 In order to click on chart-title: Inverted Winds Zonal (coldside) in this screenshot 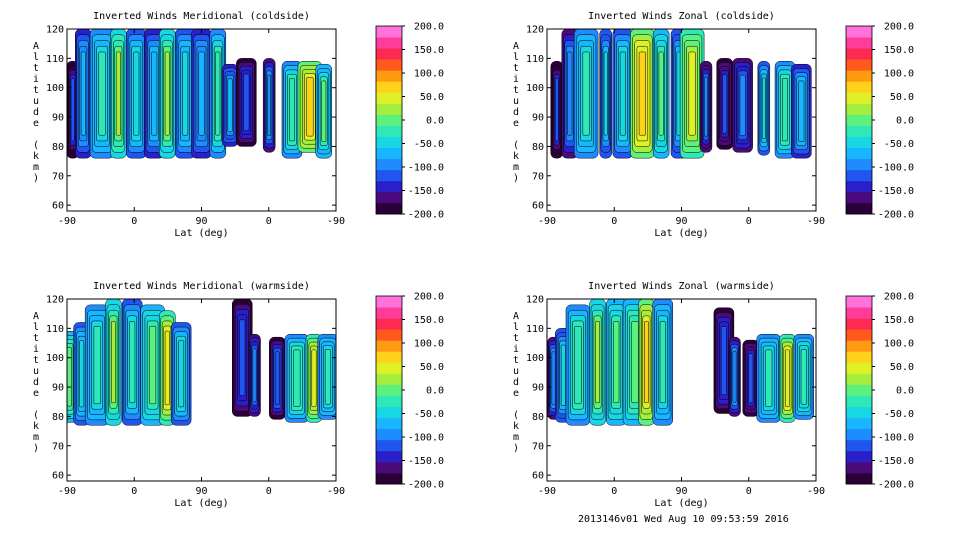, I will do `click(681, 16)`.